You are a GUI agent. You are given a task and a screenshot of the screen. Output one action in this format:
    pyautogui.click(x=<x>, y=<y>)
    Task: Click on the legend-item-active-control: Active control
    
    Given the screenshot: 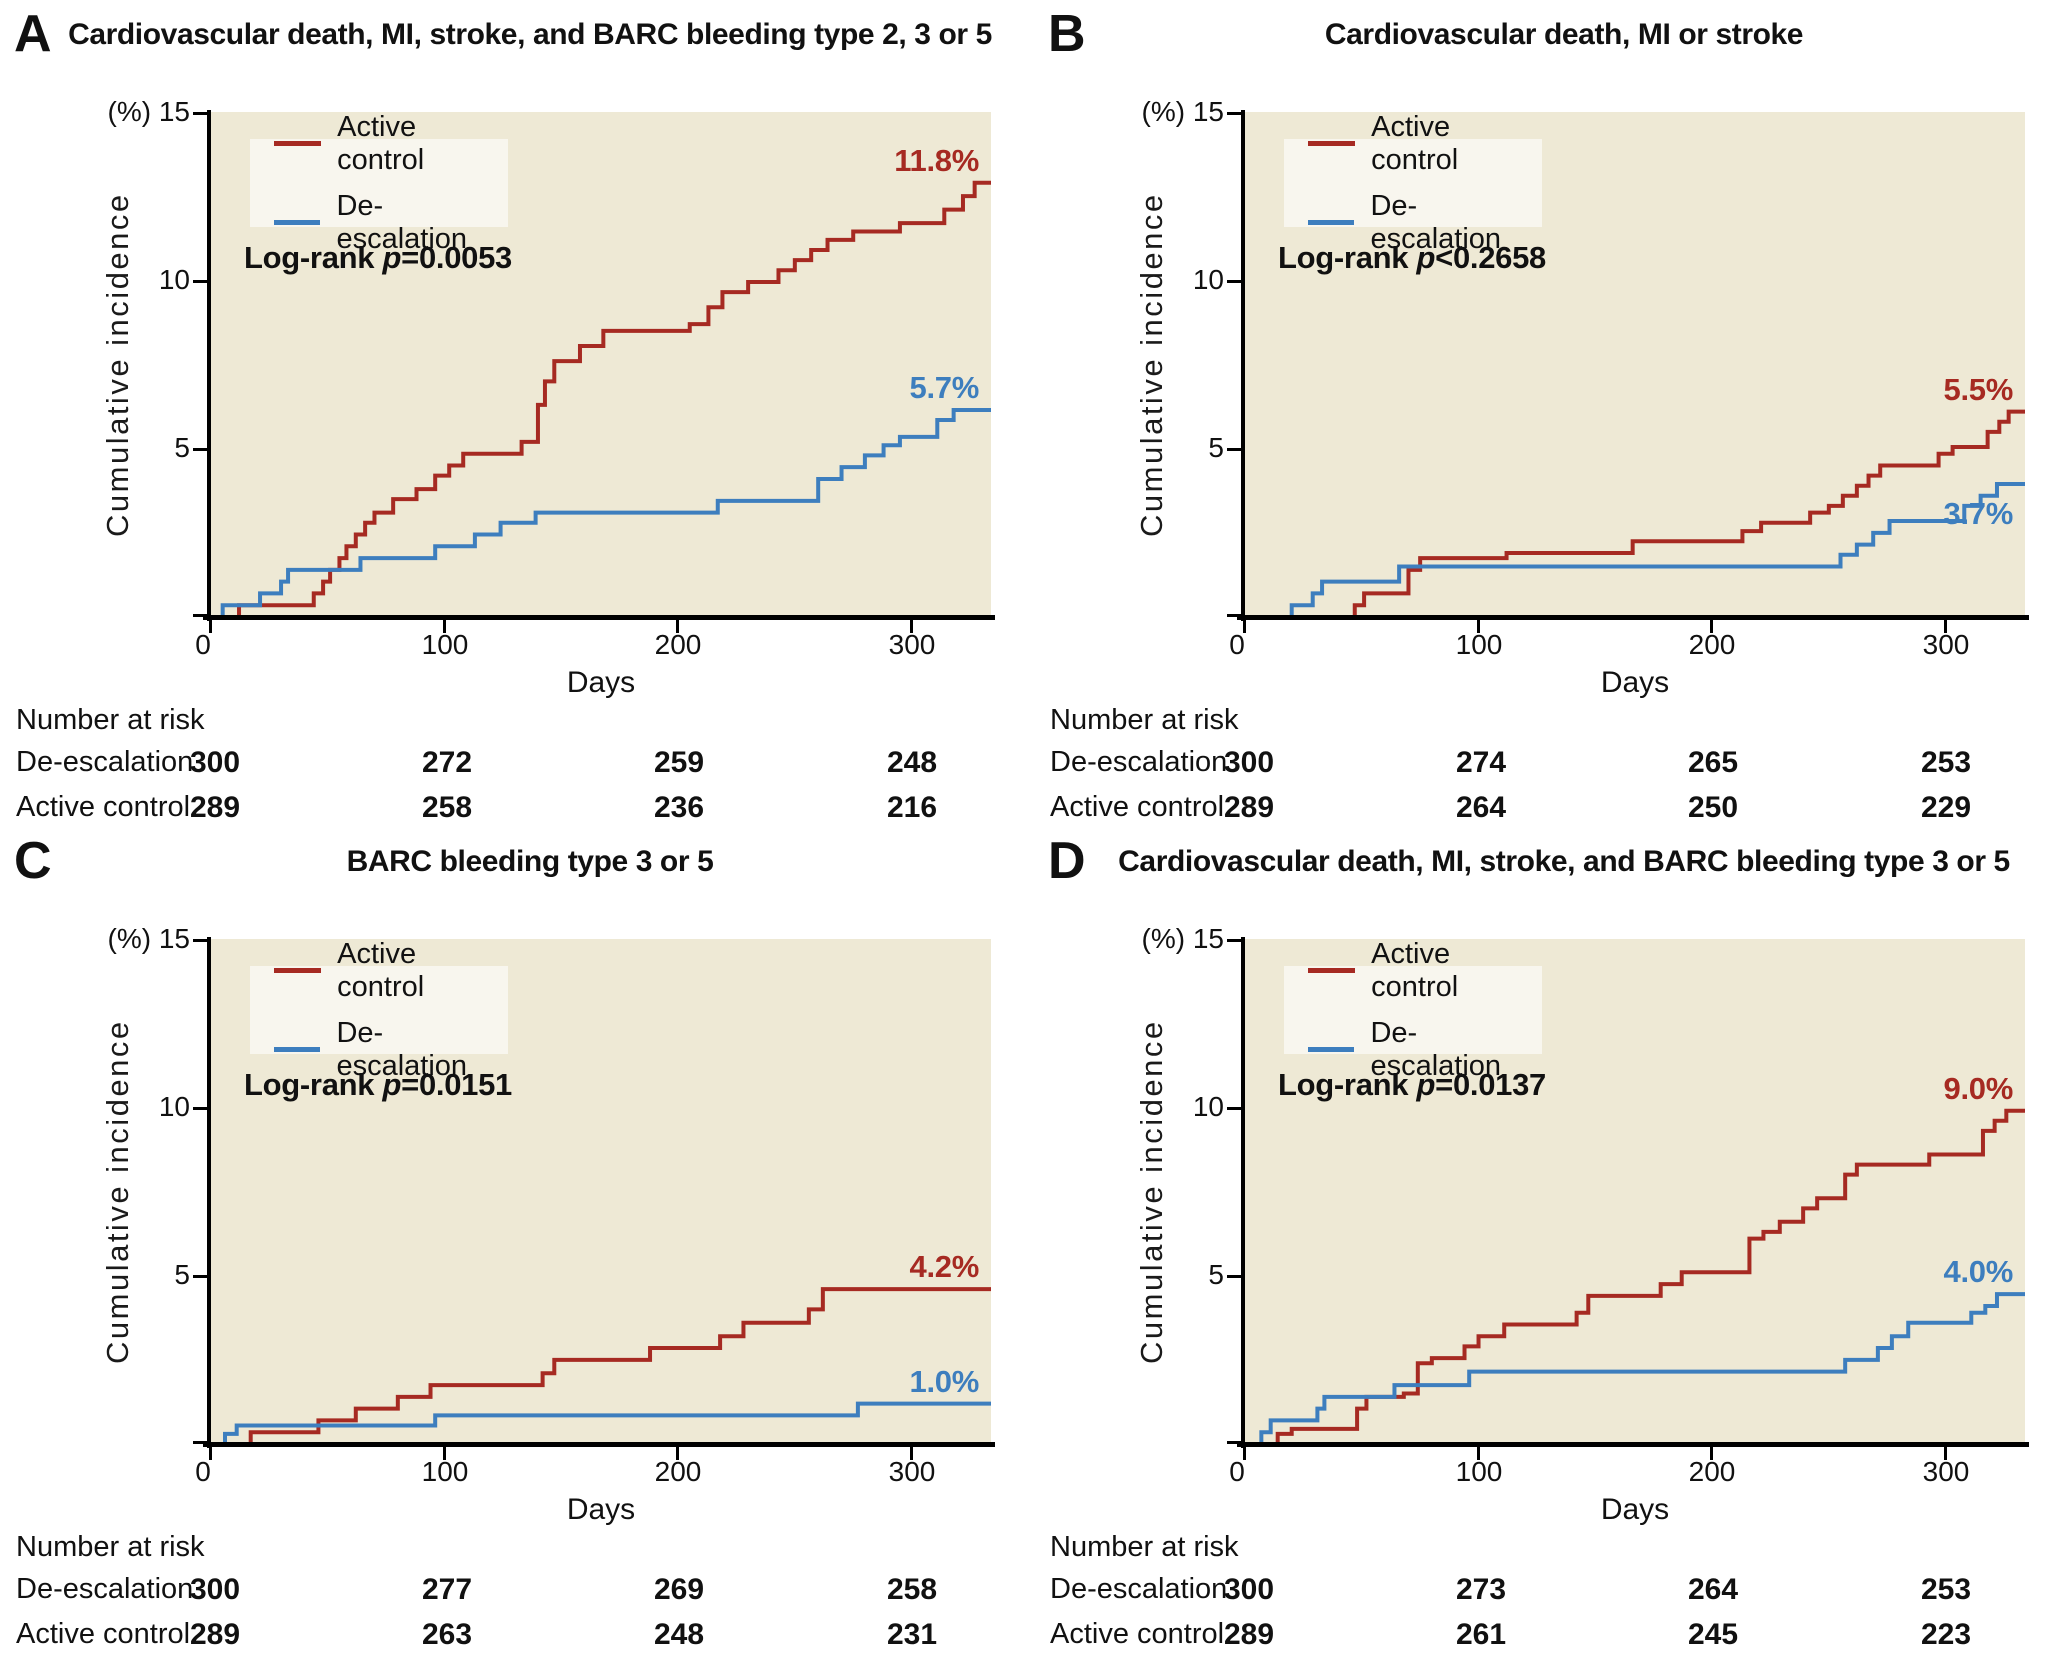 What is the action you would take?
    pyautogui.click(x=391, y=144)
    